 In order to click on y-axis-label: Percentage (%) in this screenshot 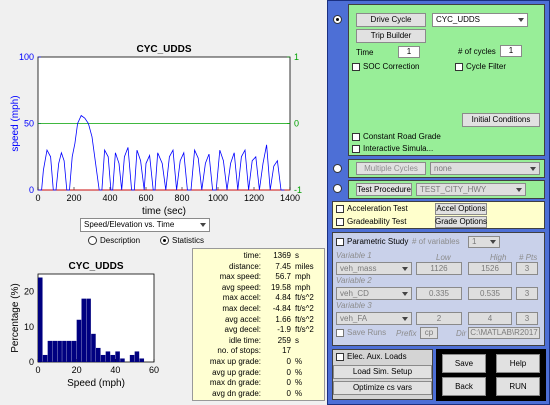, I will do `click(15, 317)`.